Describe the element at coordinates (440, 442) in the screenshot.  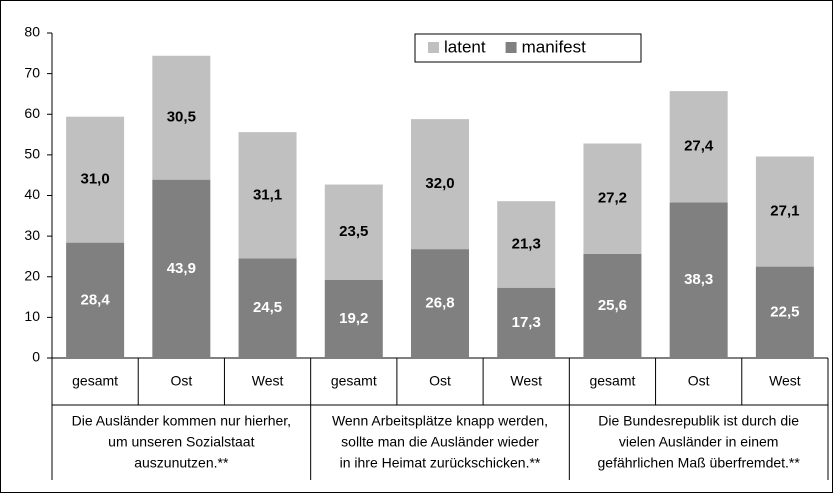
I see `group-label: sollte man die Ausländer wieder` at that location.